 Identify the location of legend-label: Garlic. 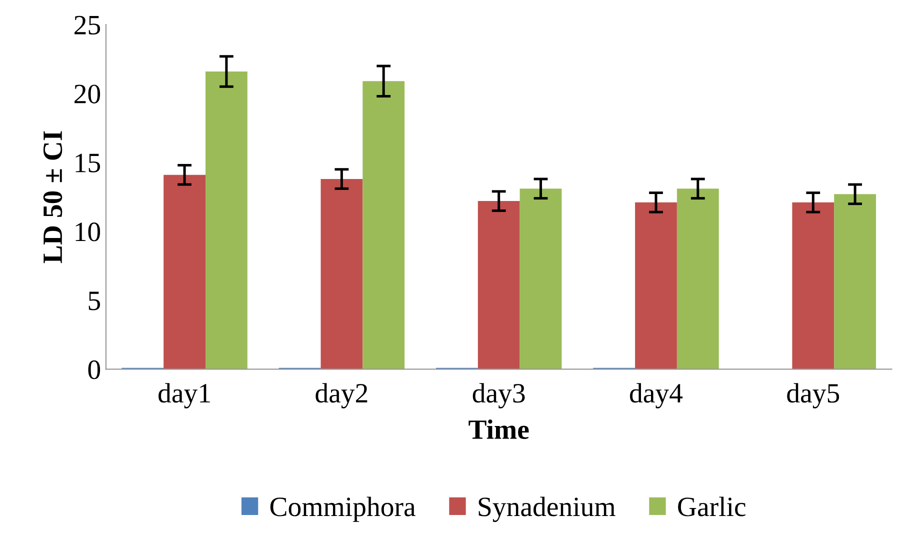
(712, 506).